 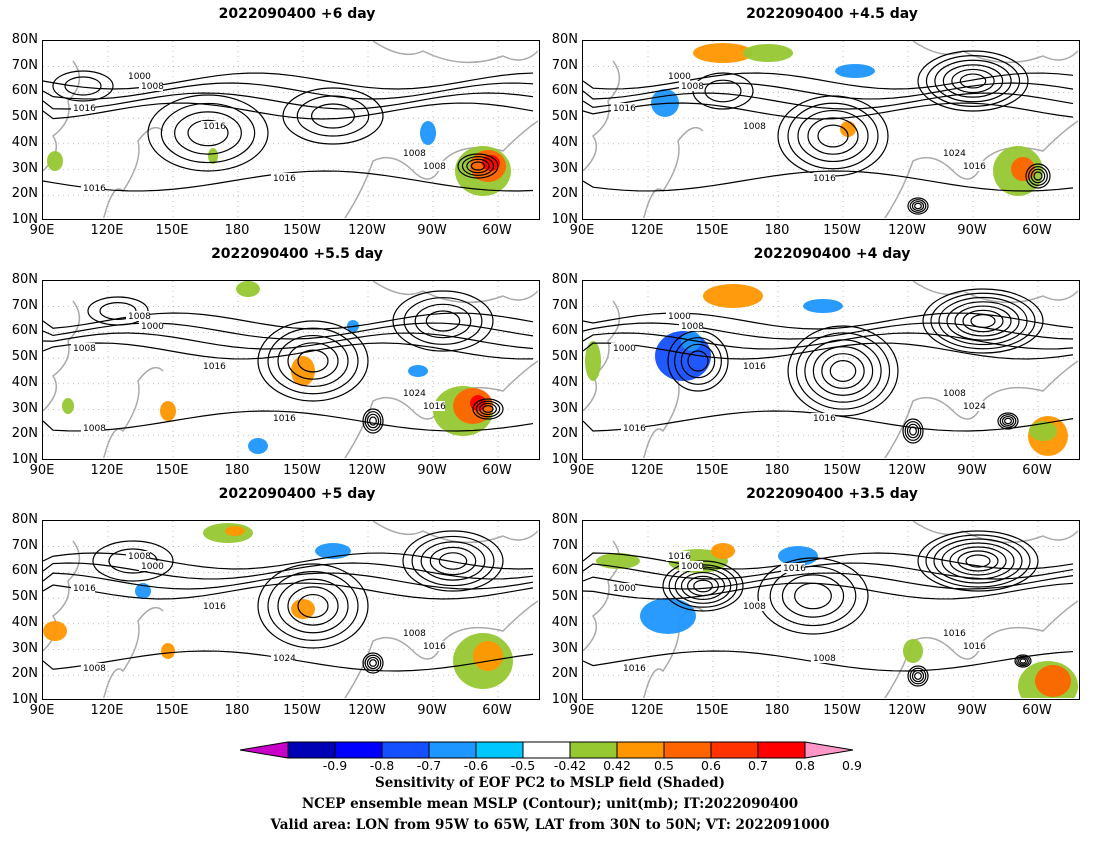 I want to click on colorbar-label: 0.9, so click(x=852, y=765).